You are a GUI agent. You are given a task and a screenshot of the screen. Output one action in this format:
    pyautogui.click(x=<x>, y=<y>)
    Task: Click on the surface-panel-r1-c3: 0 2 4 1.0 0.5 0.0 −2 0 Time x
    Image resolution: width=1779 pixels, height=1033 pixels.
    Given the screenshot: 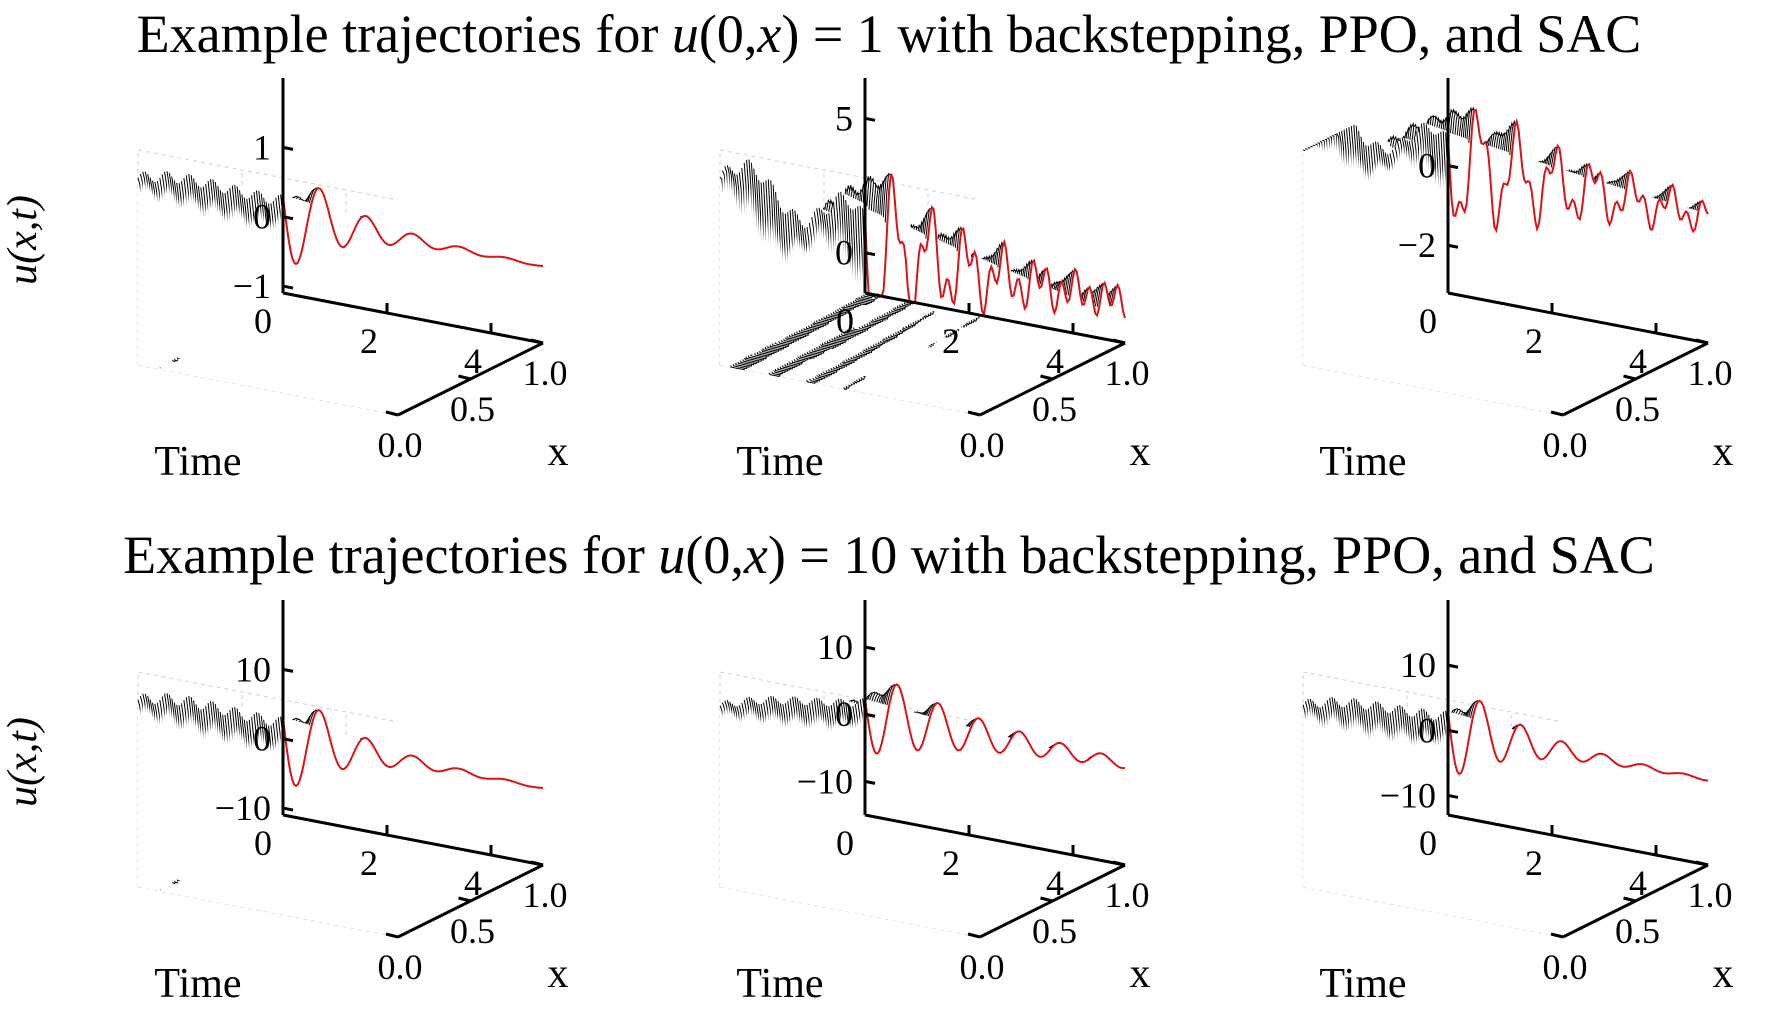 What is the action you would take?
    pyautogui.click(x=1518, y=281)
    